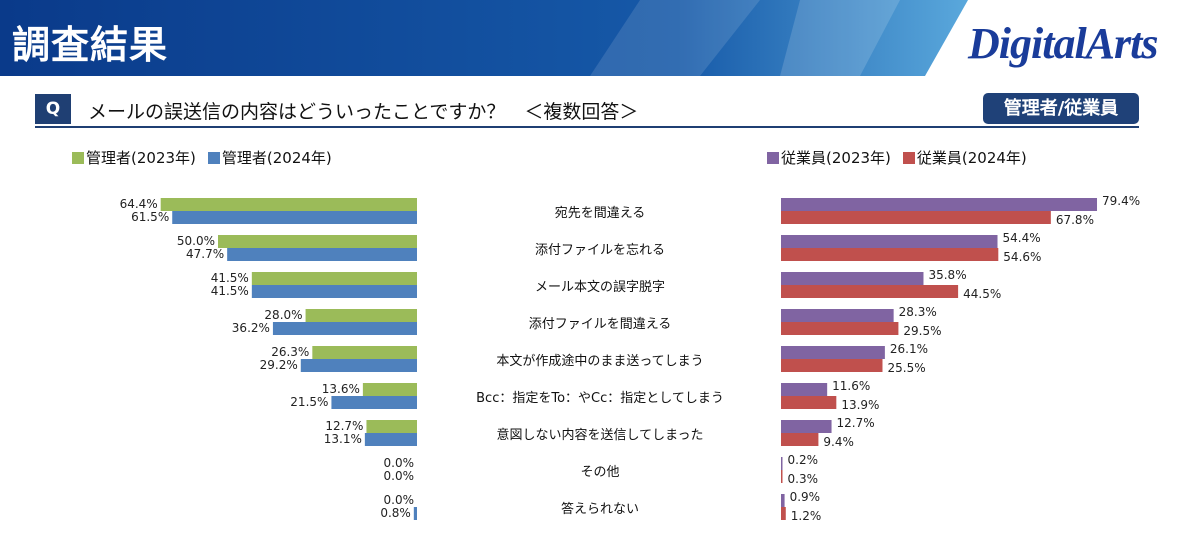 Image resolution: width=1200 pixels, height=538 pixels. I want to click on data-label: 13.1%, so click(343, 439).